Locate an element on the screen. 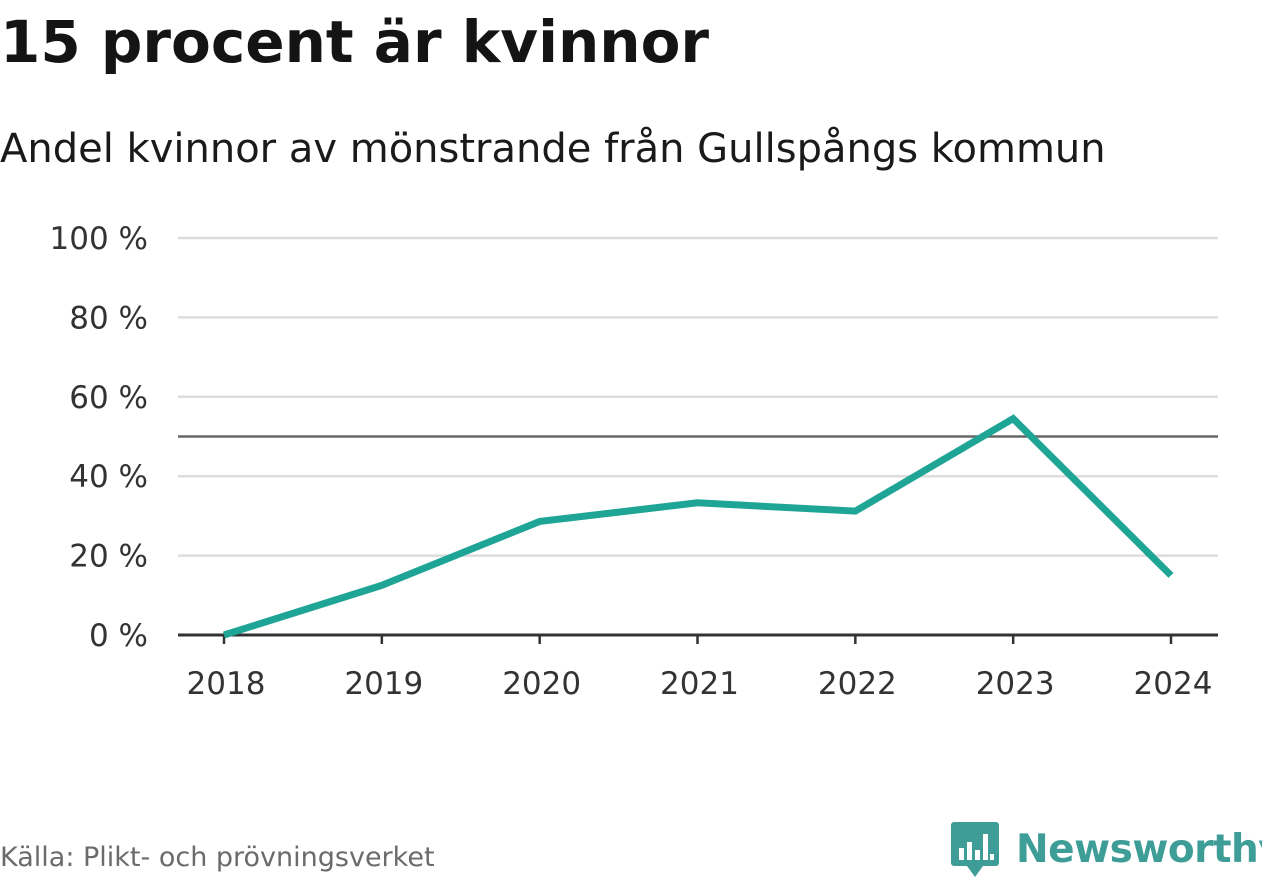 The height and width of the screenshot is (880, 1262). y-tick-label: 100 % is located at coordinates (99, 239).